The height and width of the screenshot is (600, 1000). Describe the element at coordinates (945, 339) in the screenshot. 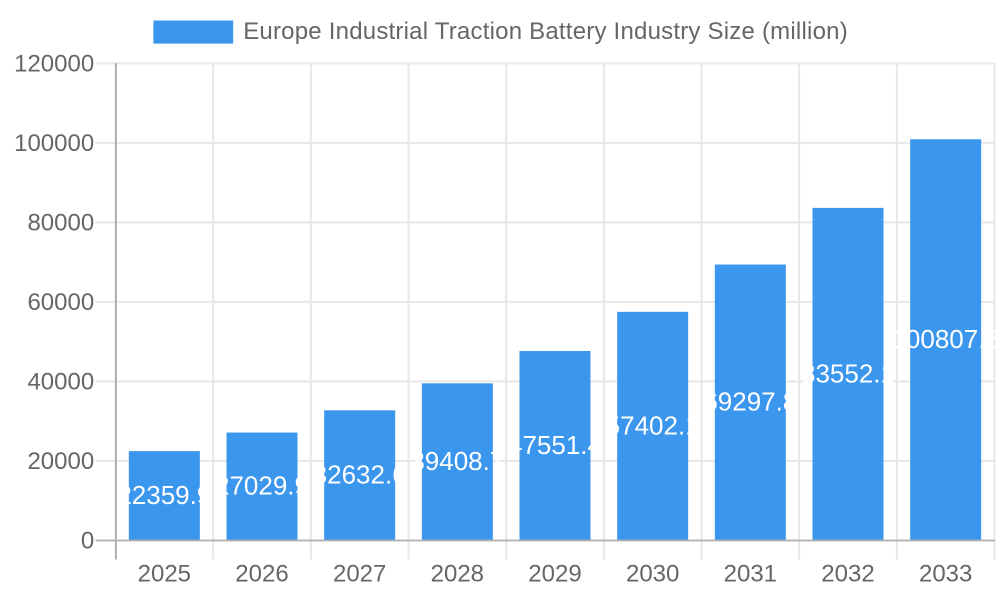

I see `svg-text: 100807.5` at that location.